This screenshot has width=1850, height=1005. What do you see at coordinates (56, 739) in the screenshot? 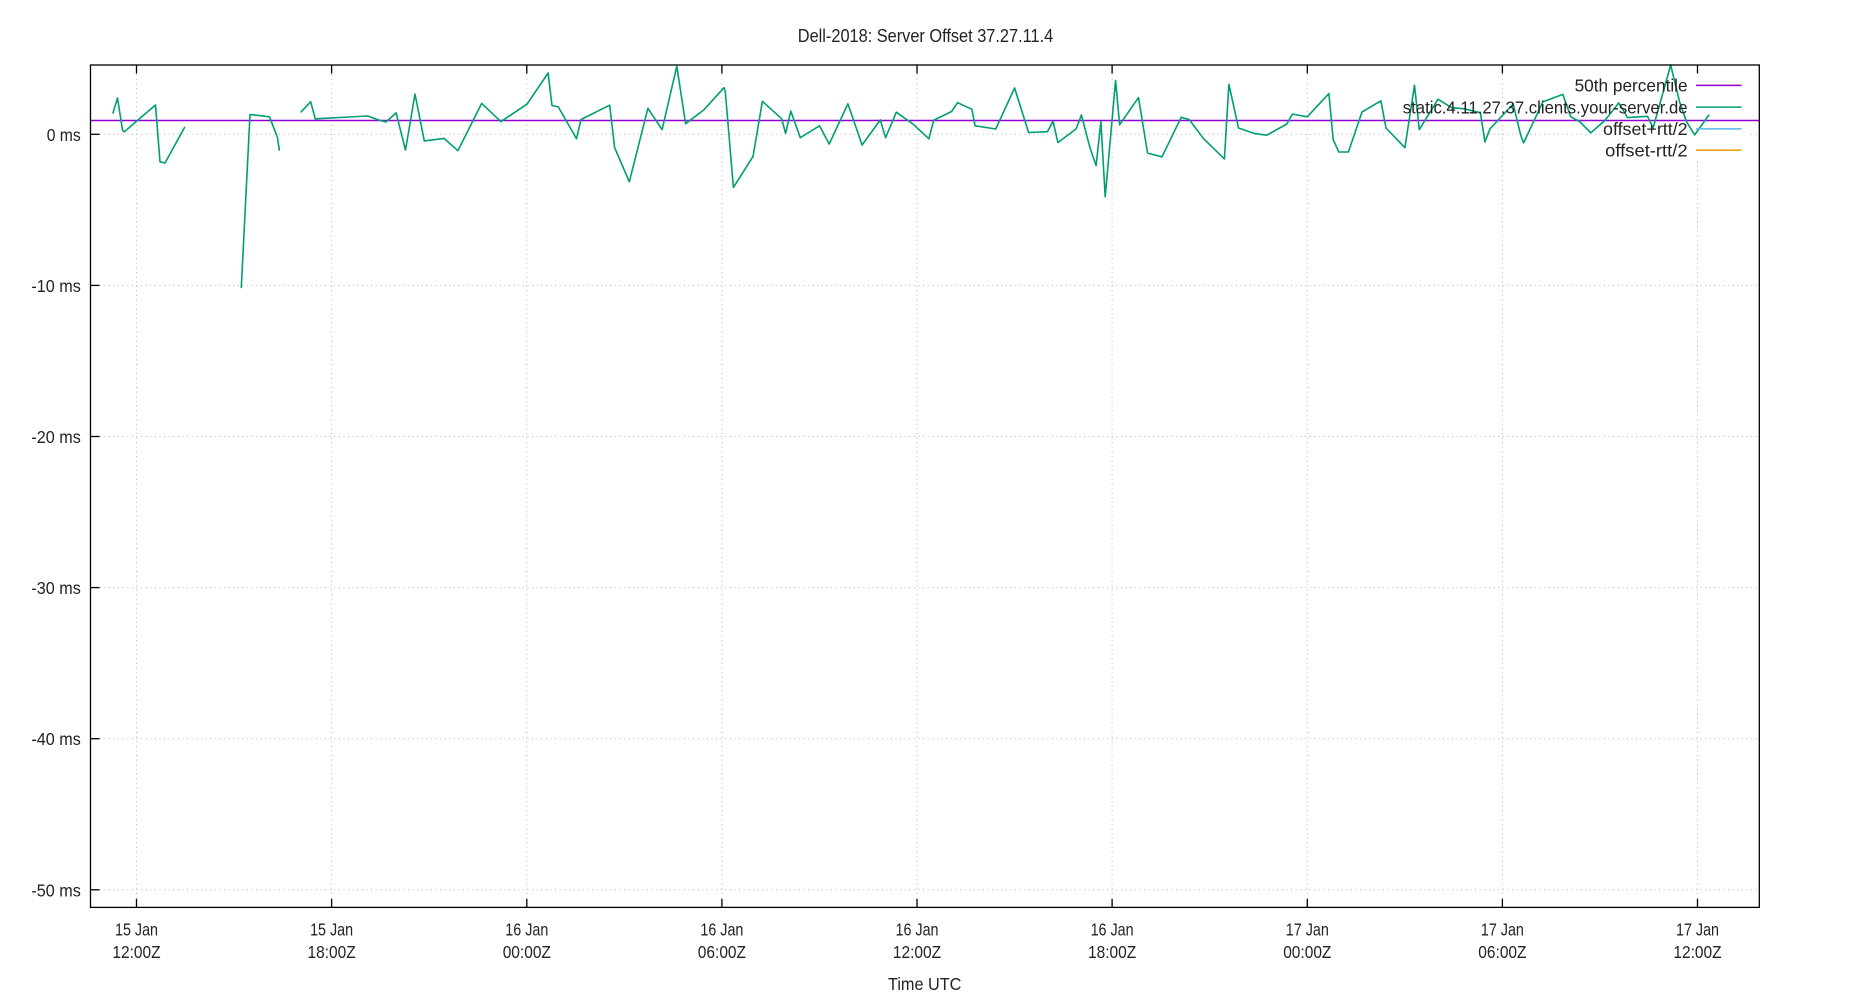
I see `svg-text: -40 ms` at bounding box center [56, 739].